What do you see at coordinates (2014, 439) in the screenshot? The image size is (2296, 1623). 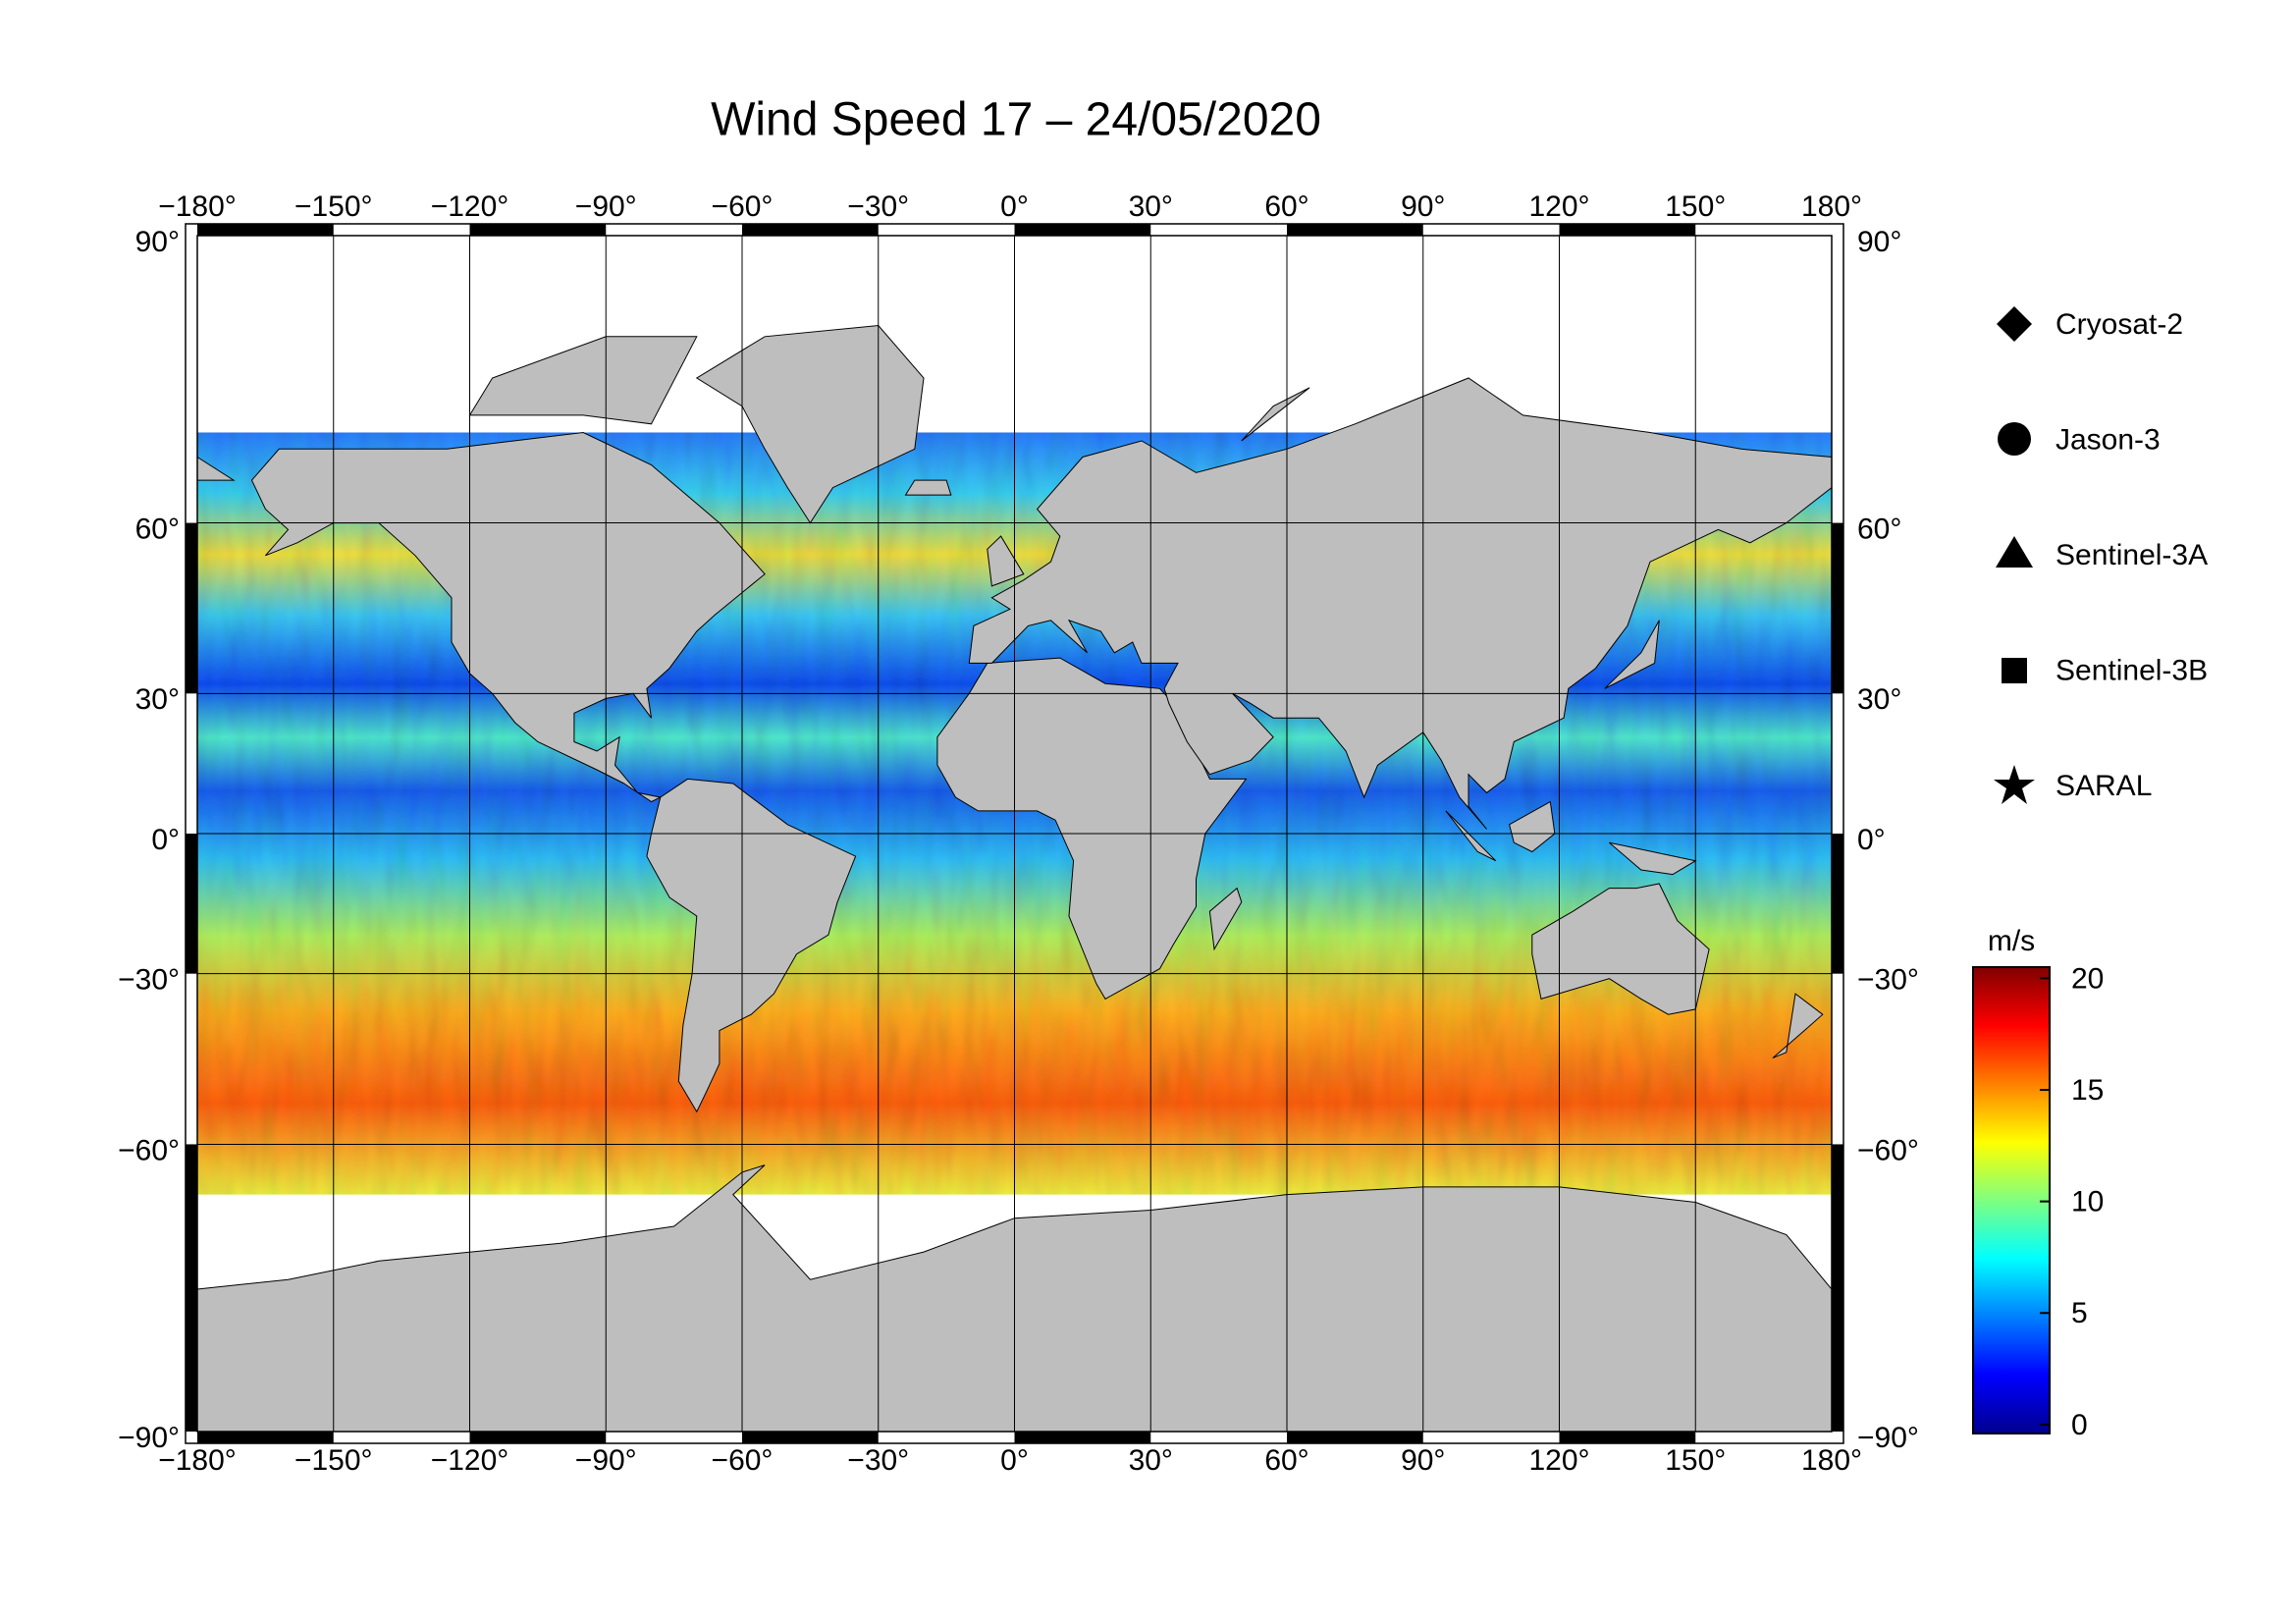 I see `legend-symbol-circle` at bounding box center [2014, 439].